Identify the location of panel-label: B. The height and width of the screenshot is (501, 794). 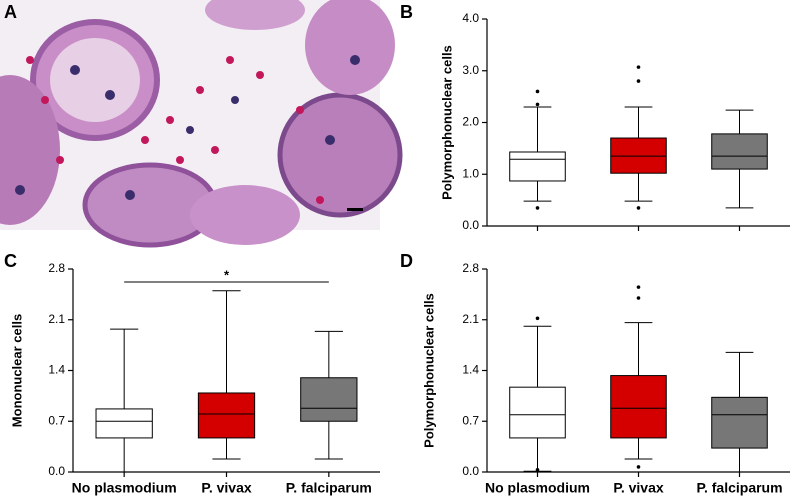
(406, 12).